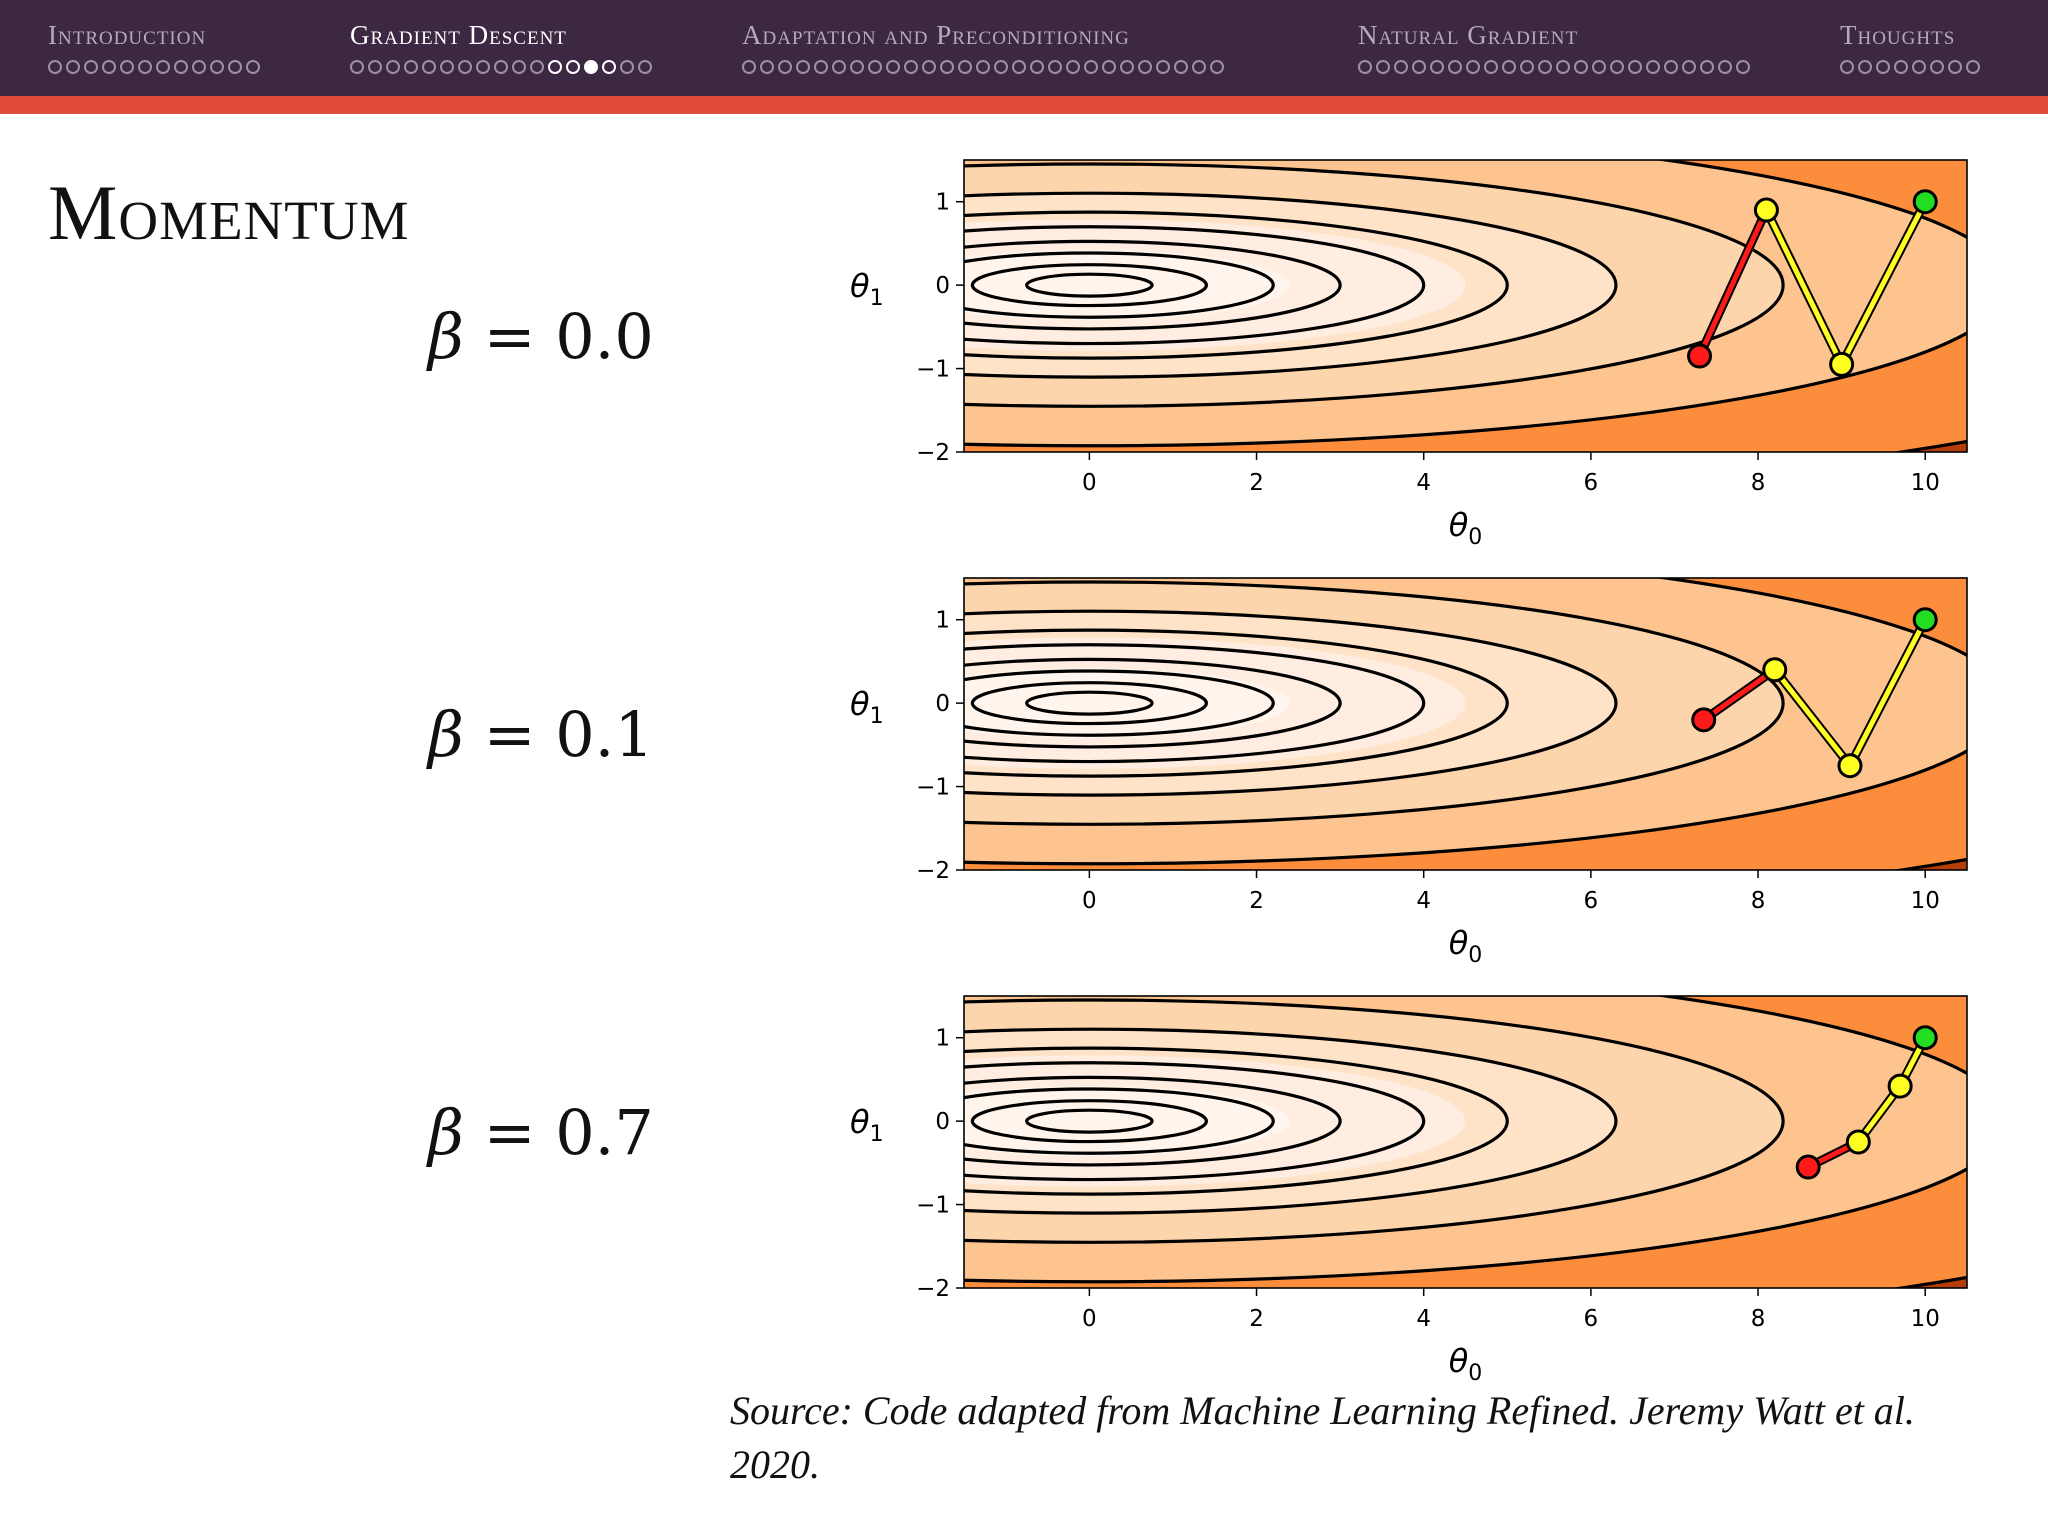  I want to click on nav-section-label: Gradient Descent, so click(458, 35).